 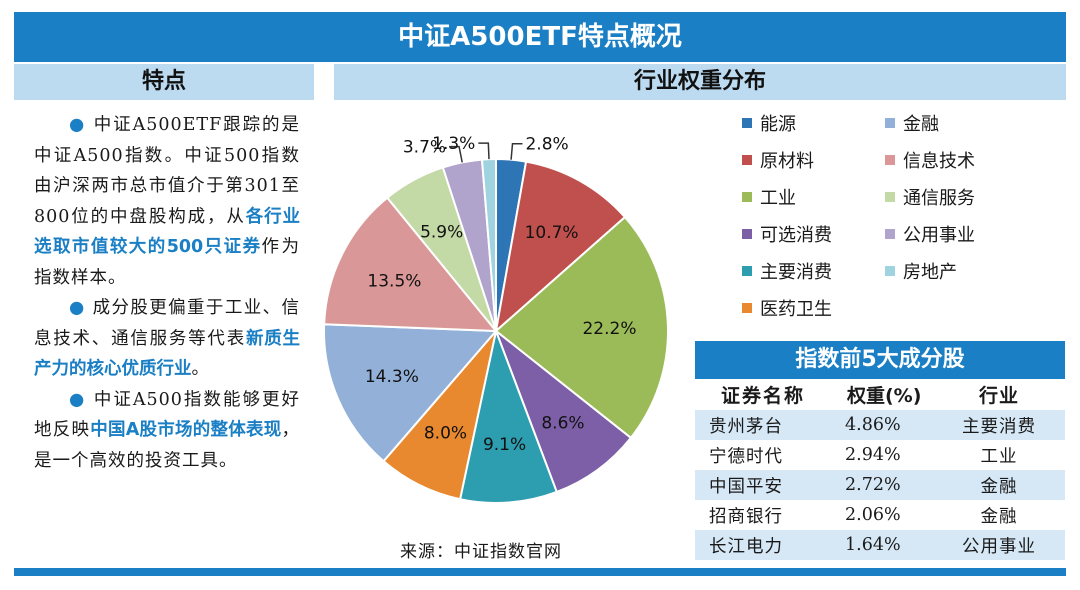 What do you see at coordinates (787, 234) in the screenshot?
I see `legend-item: 可选消费` at bounding box center [787, 234].